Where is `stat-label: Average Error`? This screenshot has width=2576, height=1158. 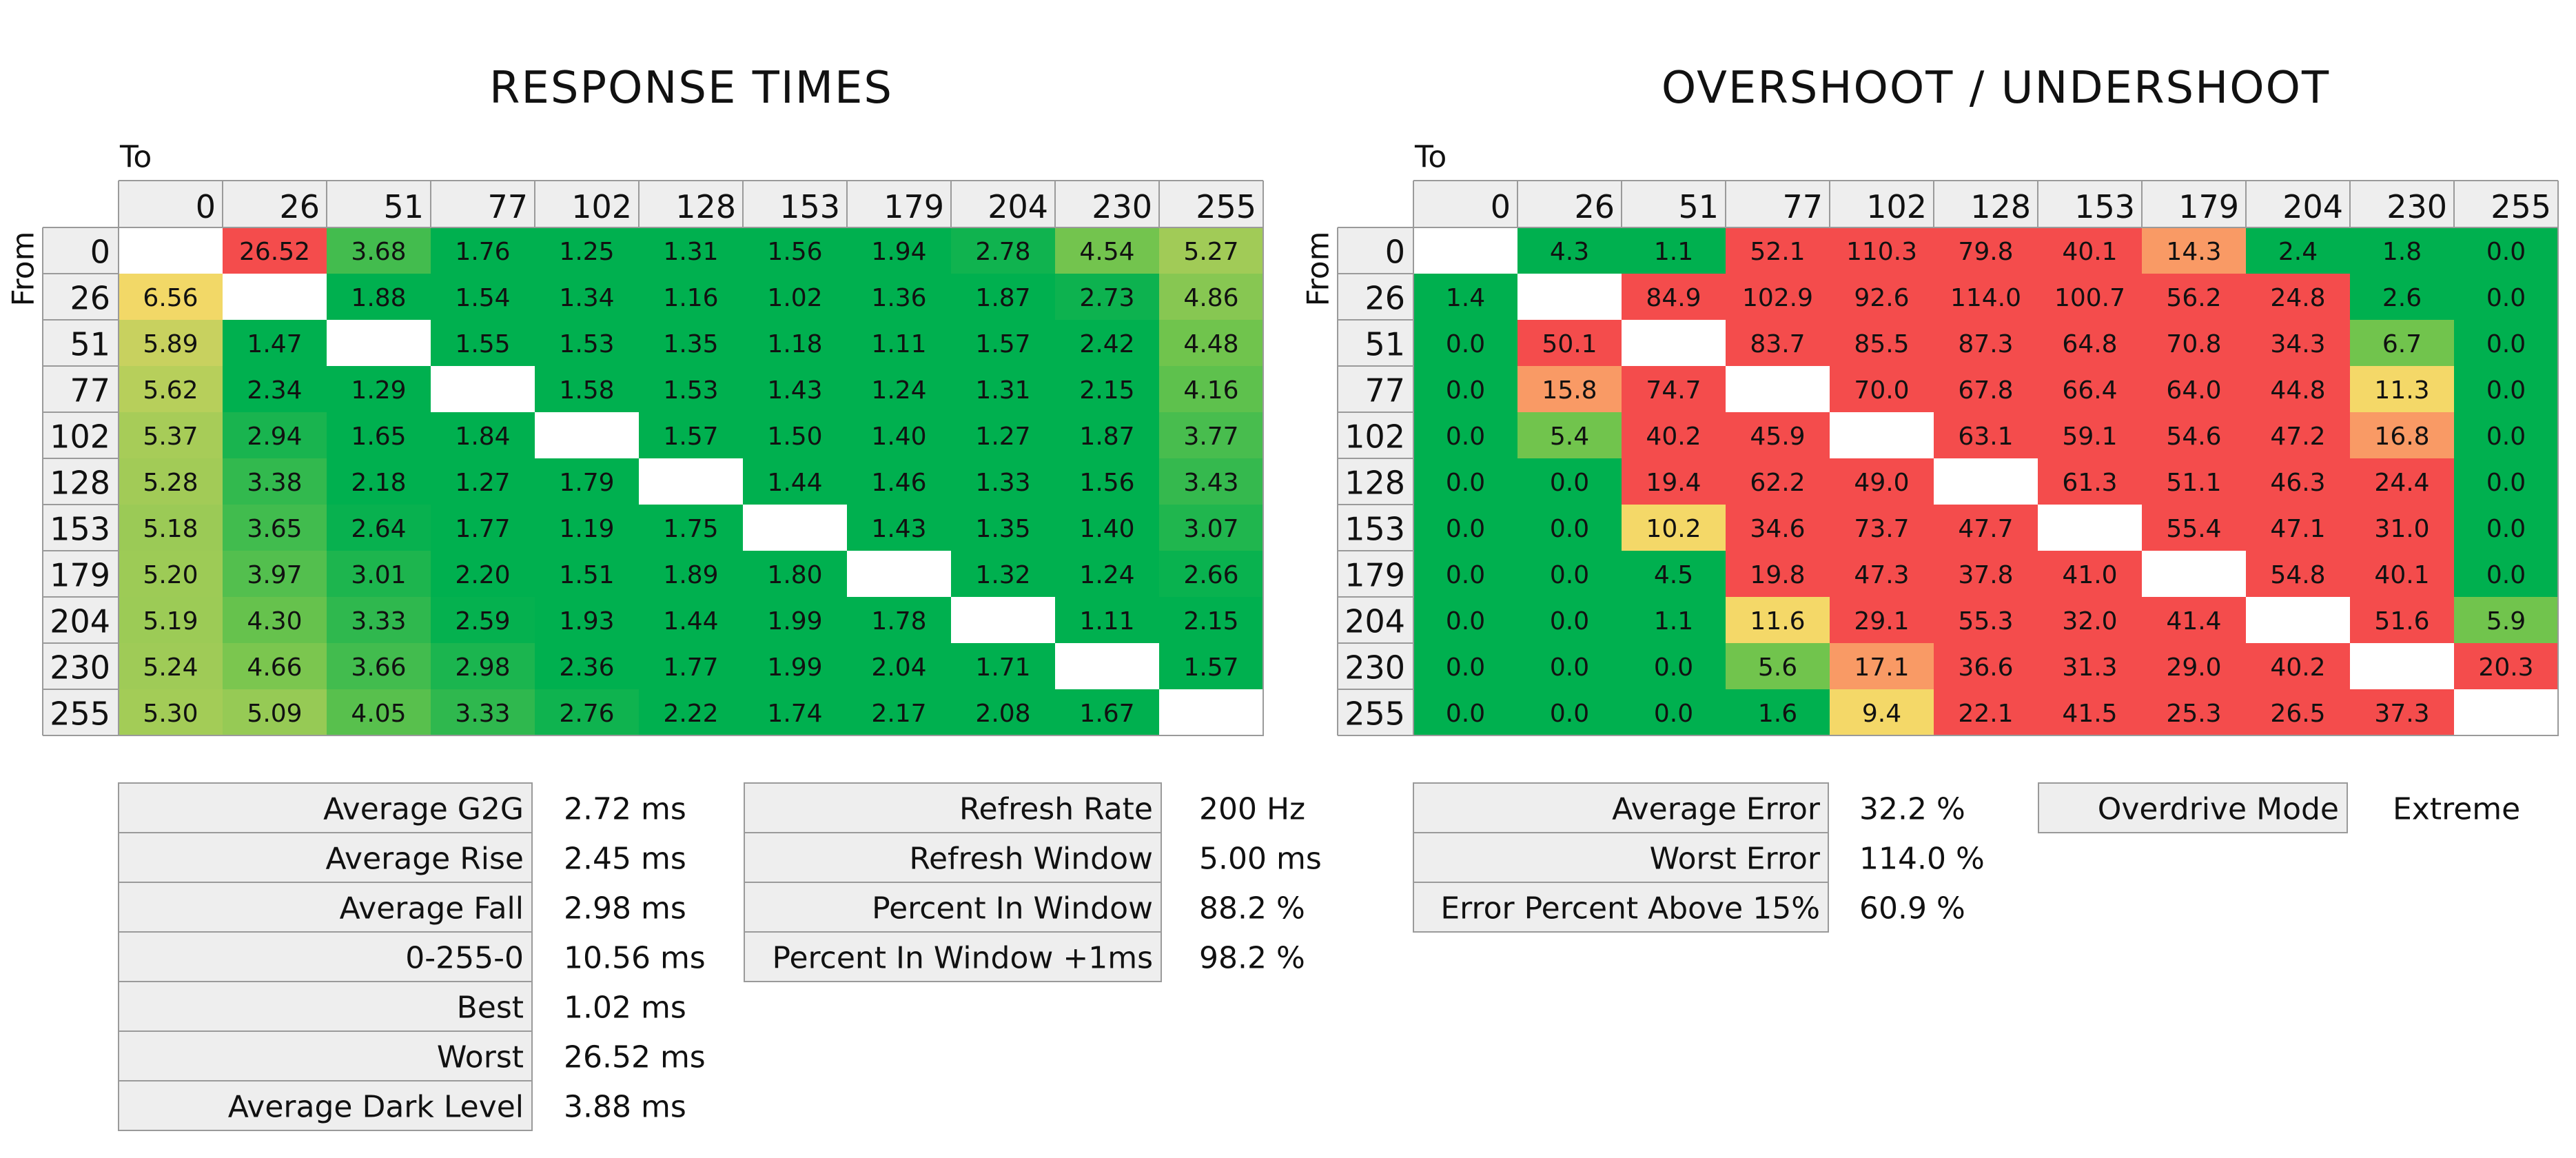 stat-label: Average Error is located at coordinates (1716, 809).